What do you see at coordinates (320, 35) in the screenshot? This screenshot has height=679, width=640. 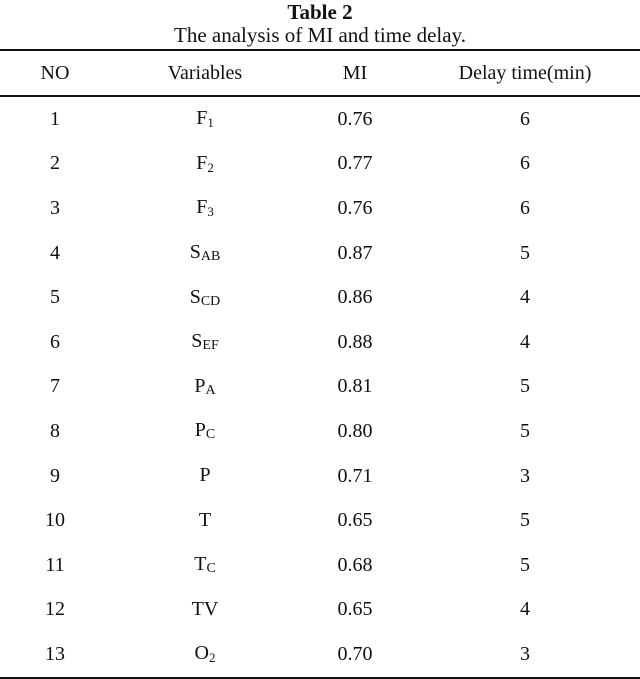 I see `table-subtitle: The analysis of MI and time delay.` at bounding box center [320, 35].